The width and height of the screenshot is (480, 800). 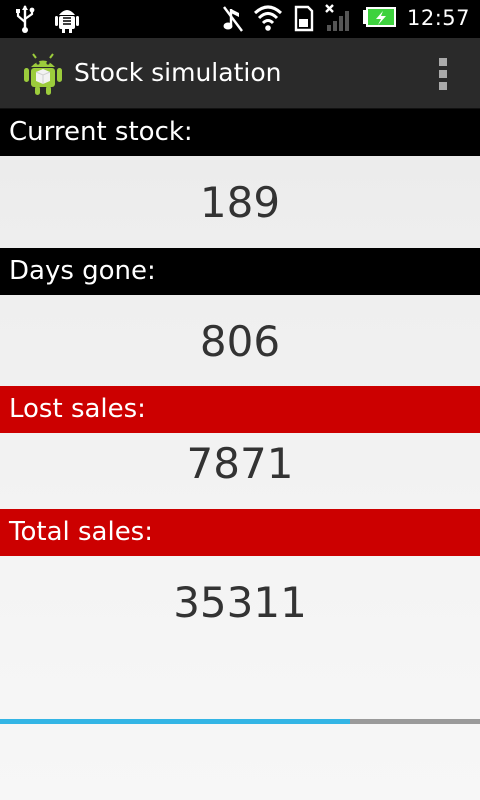 I want to click on progress-bar, so click(x=240, y=721).